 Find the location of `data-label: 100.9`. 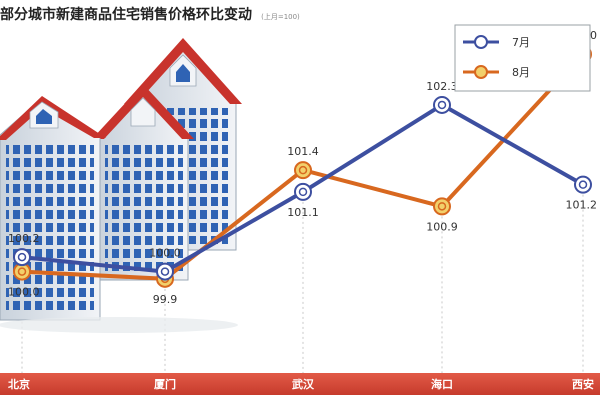

data-label: 100.9 is located at coordinates (442, 226).